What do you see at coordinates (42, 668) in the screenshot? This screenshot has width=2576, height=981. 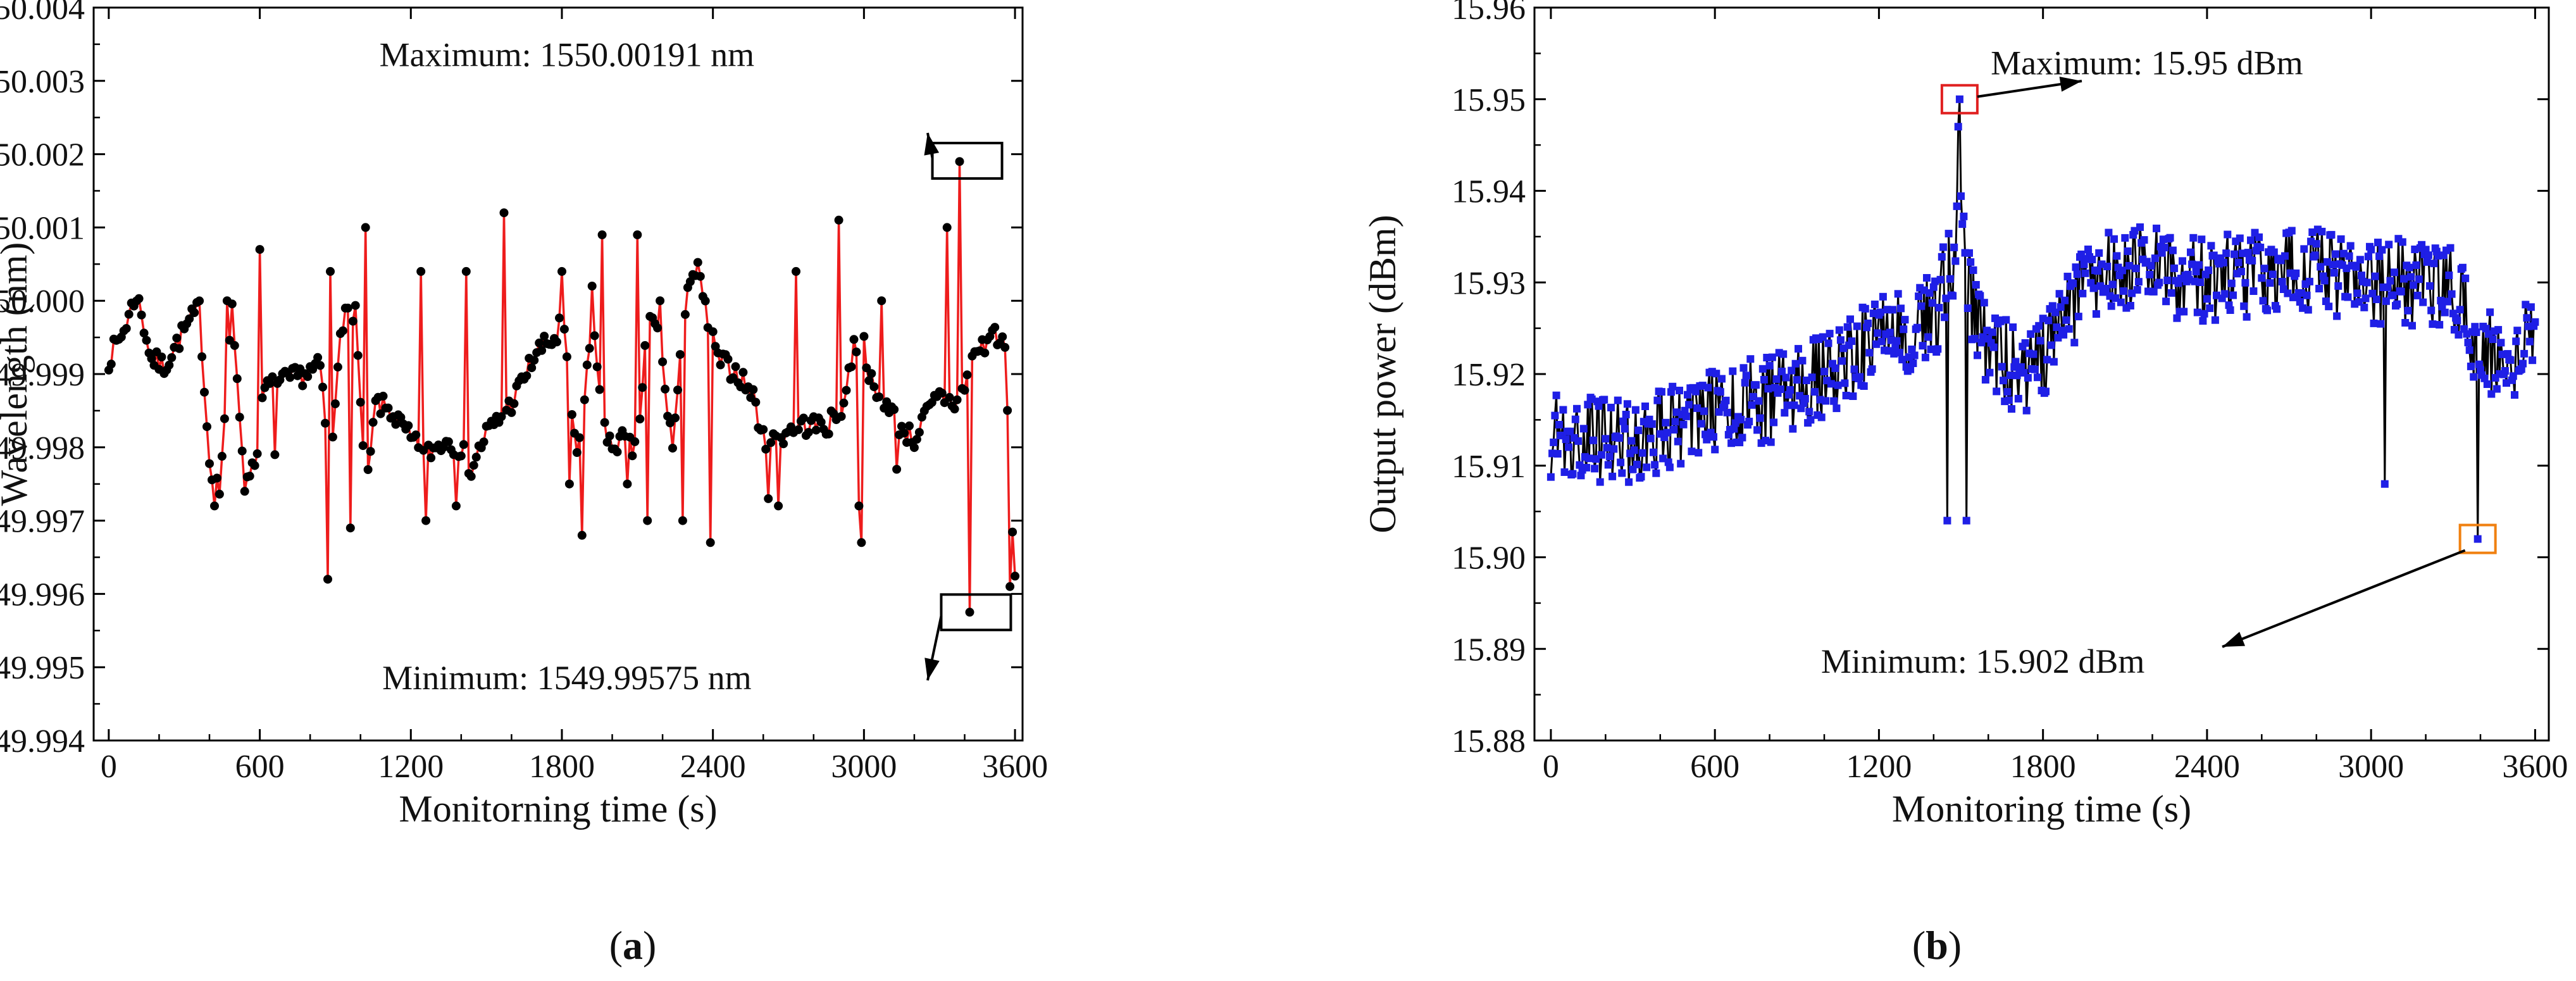 I see `y-tick-label: 1549.995` at bounding box center [42, 668].